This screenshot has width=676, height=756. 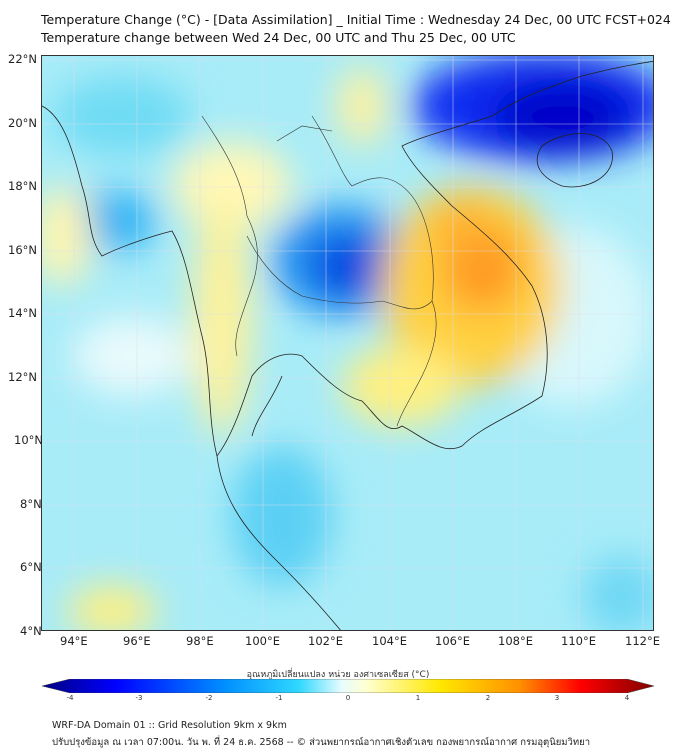 I want to click on colorbar-tick: 1, so click(x=418, y=698).